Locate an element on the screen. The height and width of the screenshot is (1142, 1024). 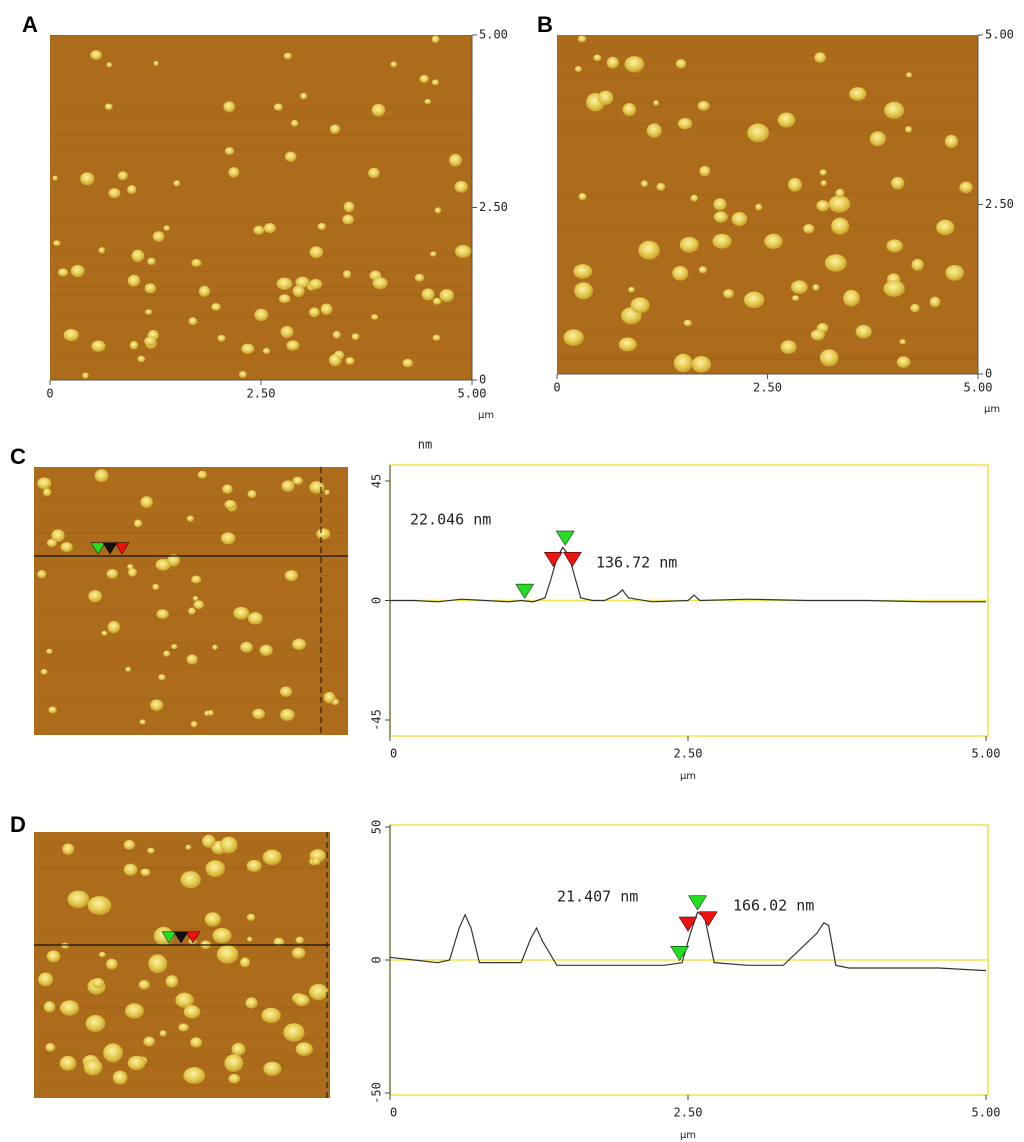
x-tick-label: 0 is located at coordinates (556, 388).